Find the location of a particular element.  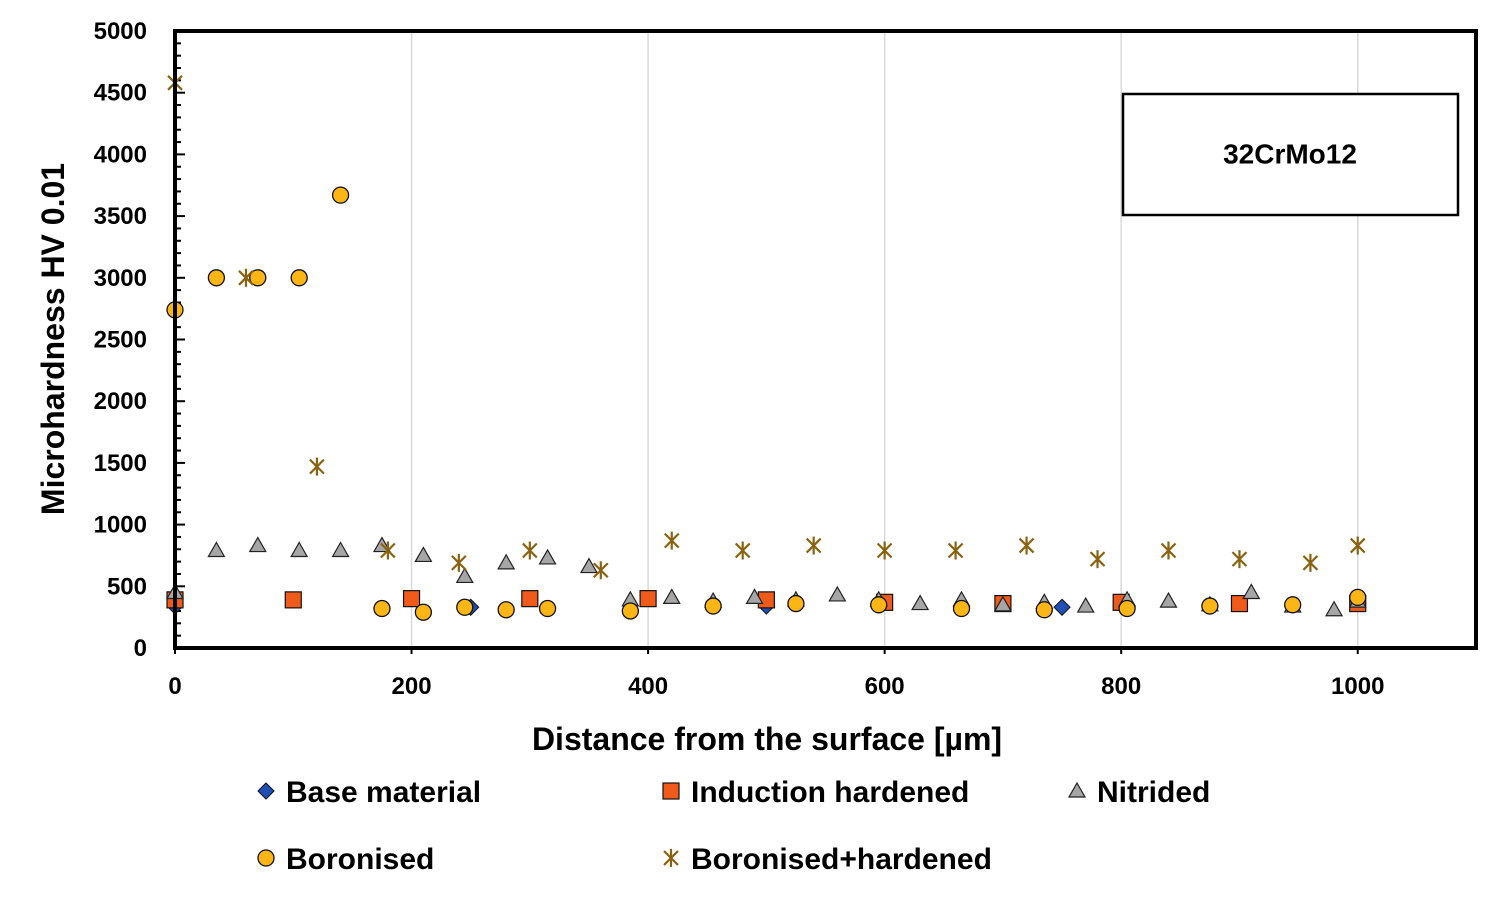

legend-item: Base material is located at coordinates (369, 792).